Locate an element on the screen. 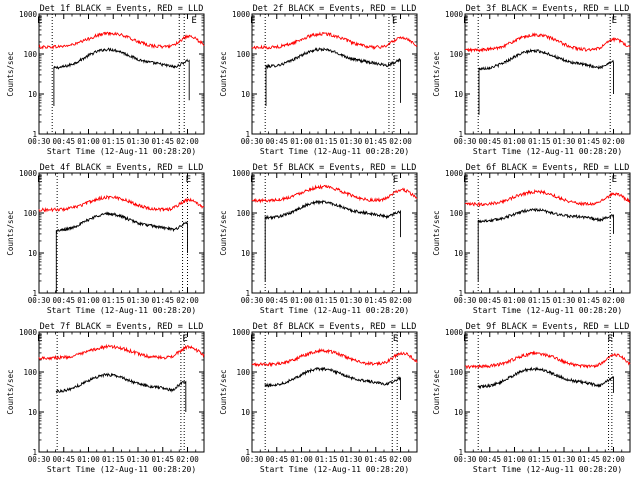  plot-title: Det 6f BLACK = Events, RED = LLD is located at coordinates (548, 168).